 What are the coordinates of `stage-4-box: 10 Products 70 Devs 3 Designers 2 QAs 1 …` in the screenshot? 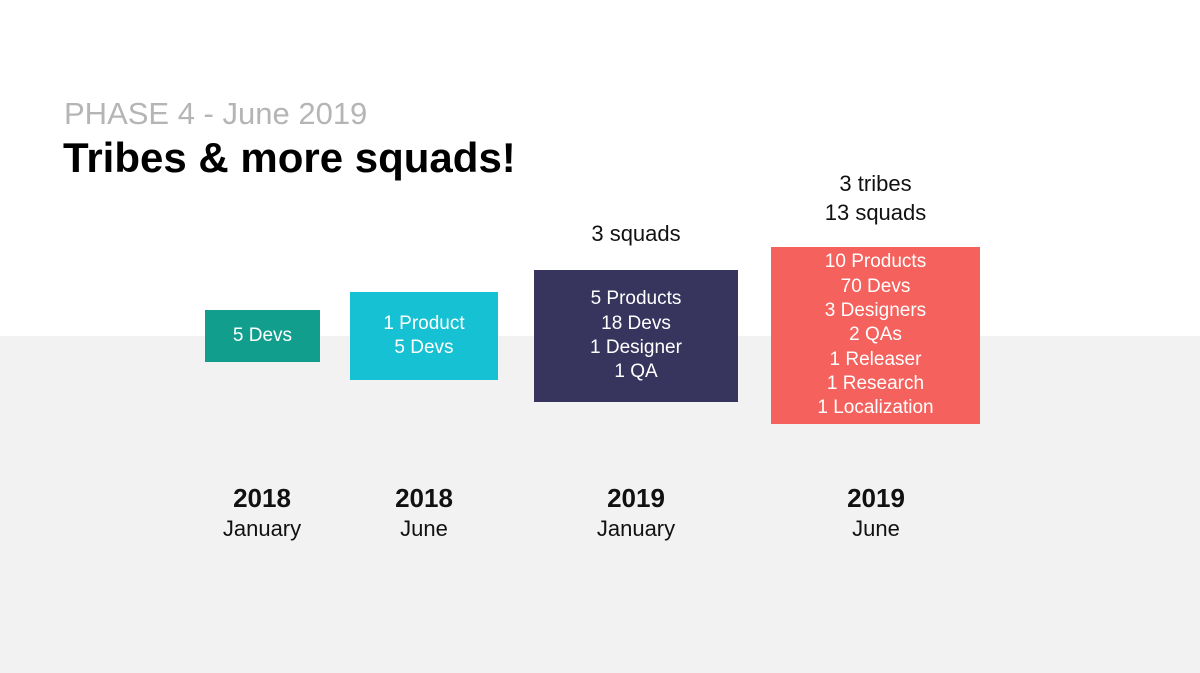 It's located at (875, 335).